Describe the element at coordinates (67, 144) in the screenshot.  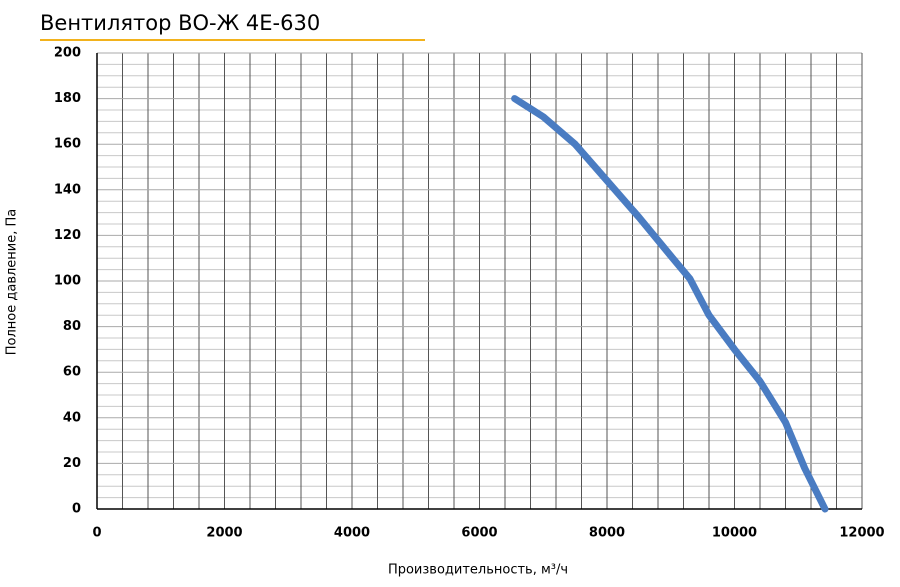
I see `y-tick-label: 160` at that location.